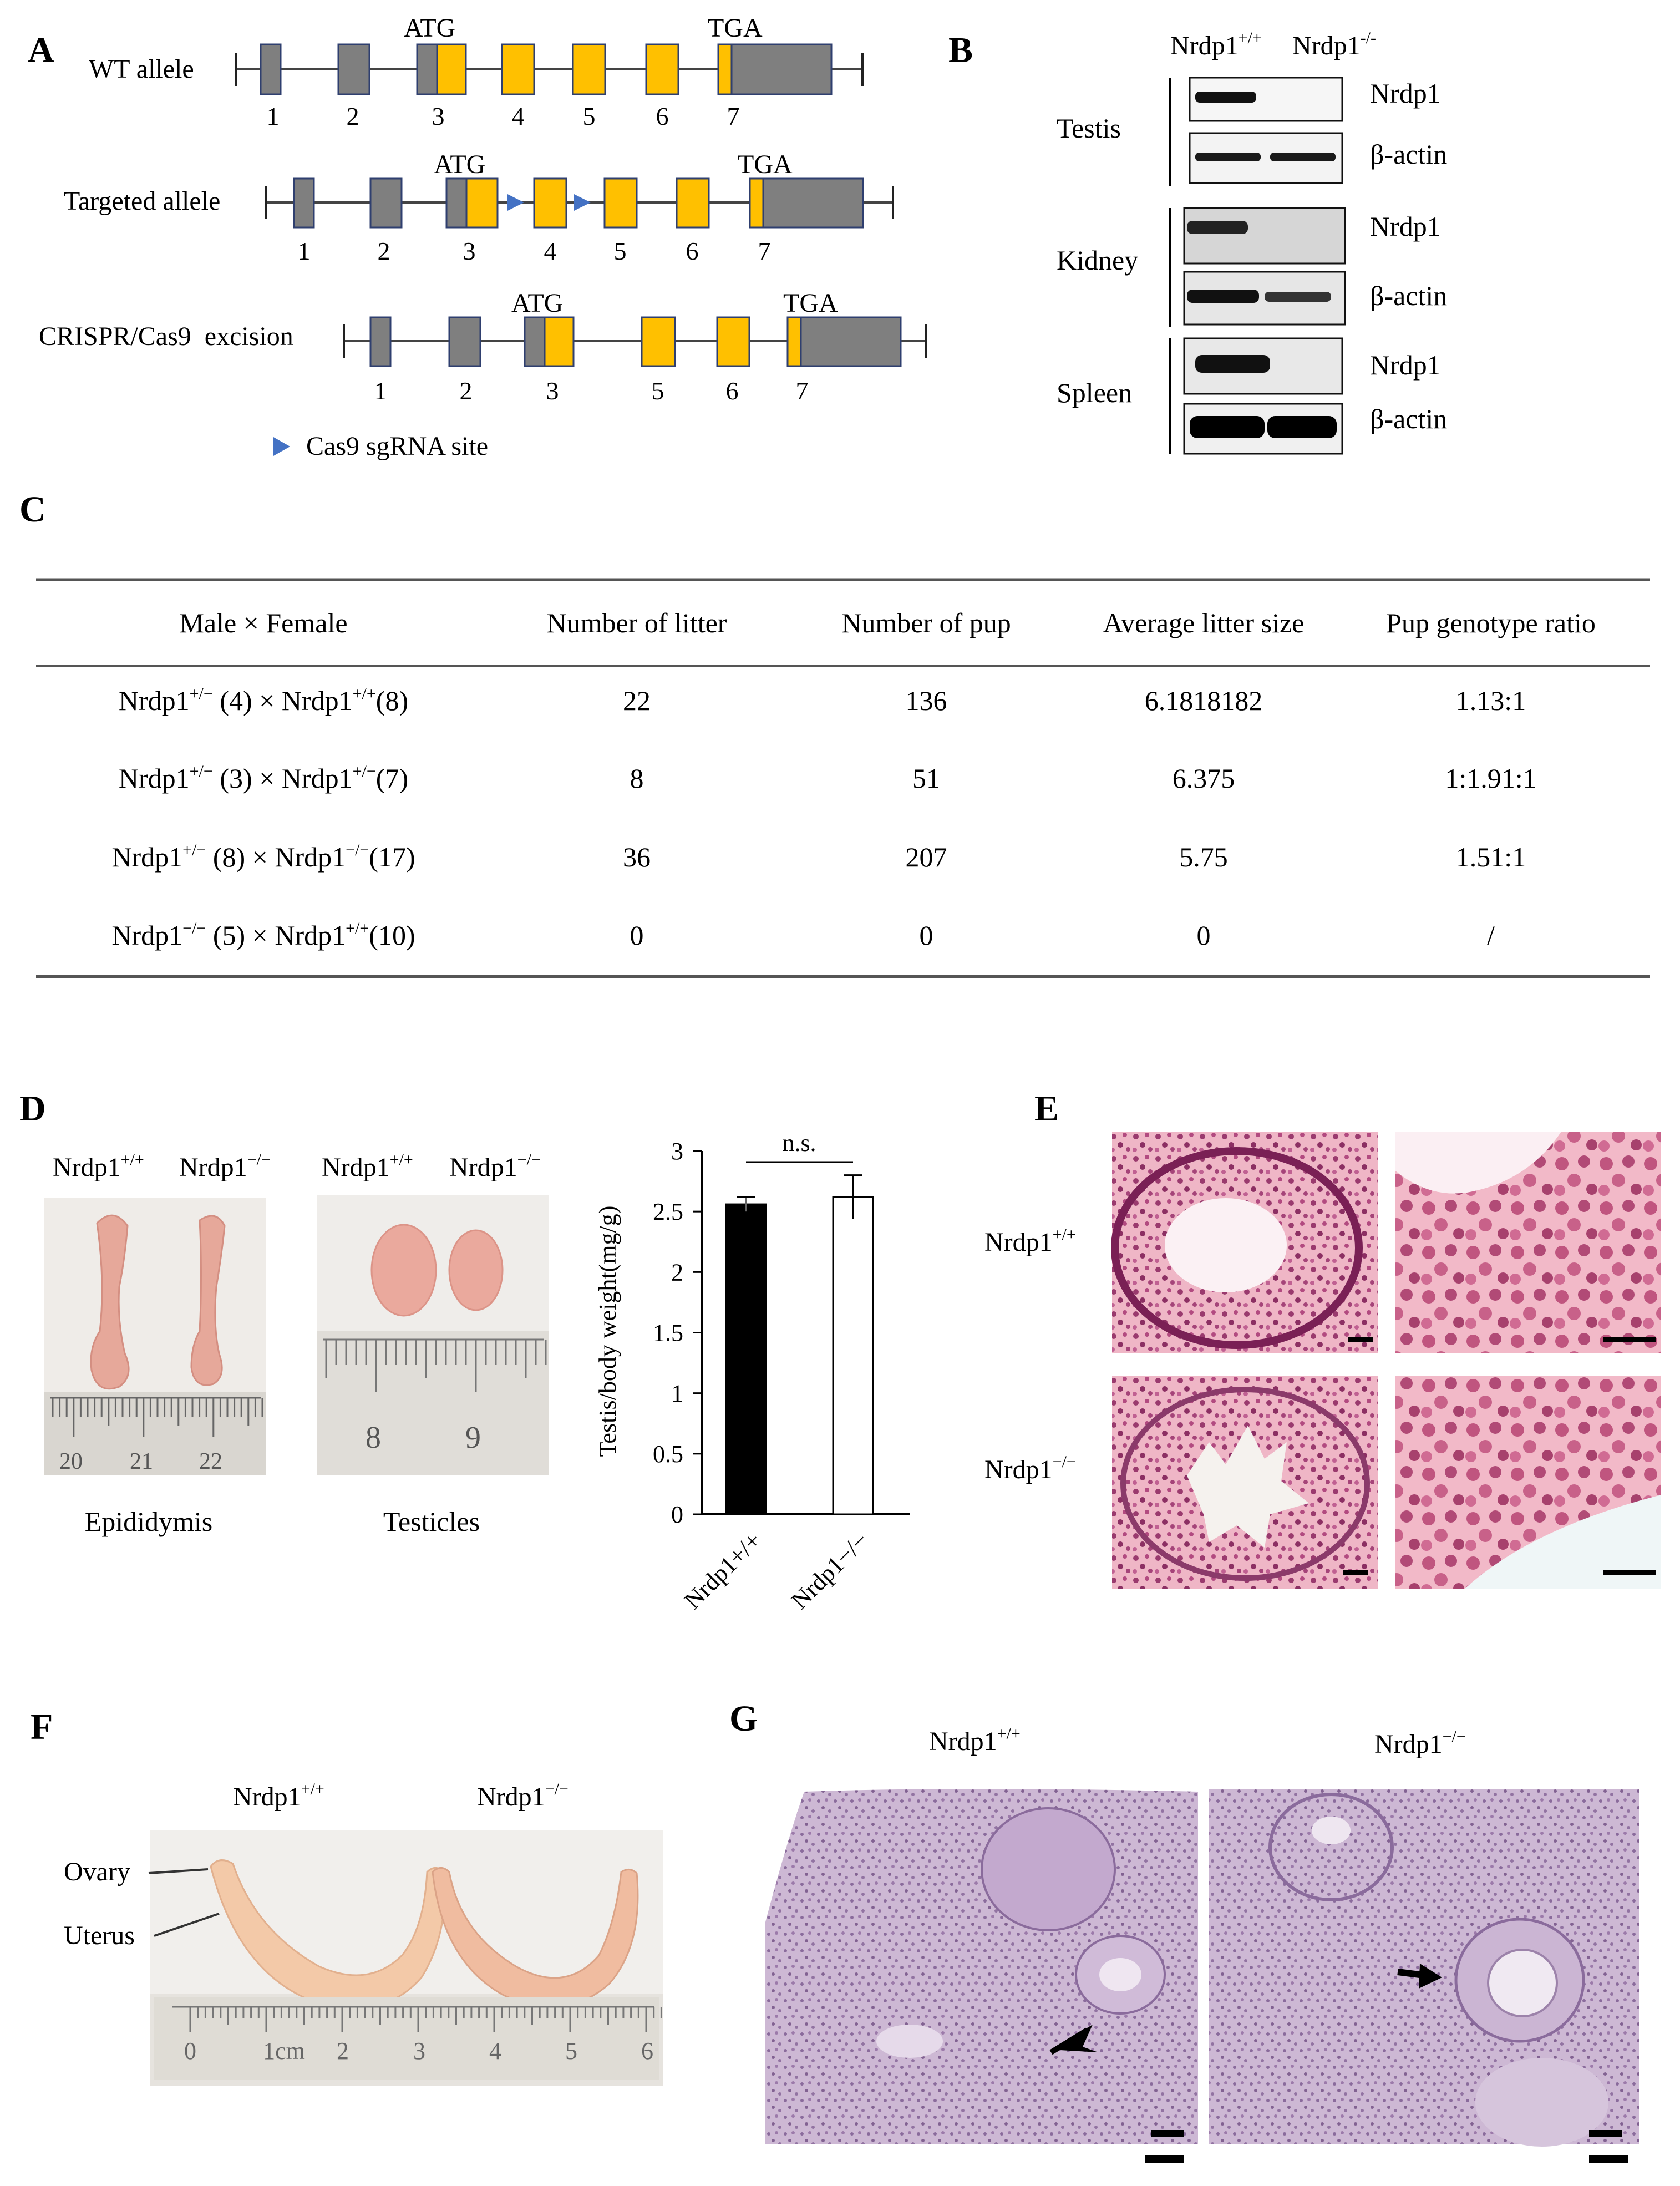  What do you see at coordinates (343, 2051) in the screenshot?
I see `ruler-number: 2` at bounding box center [343, 2051].